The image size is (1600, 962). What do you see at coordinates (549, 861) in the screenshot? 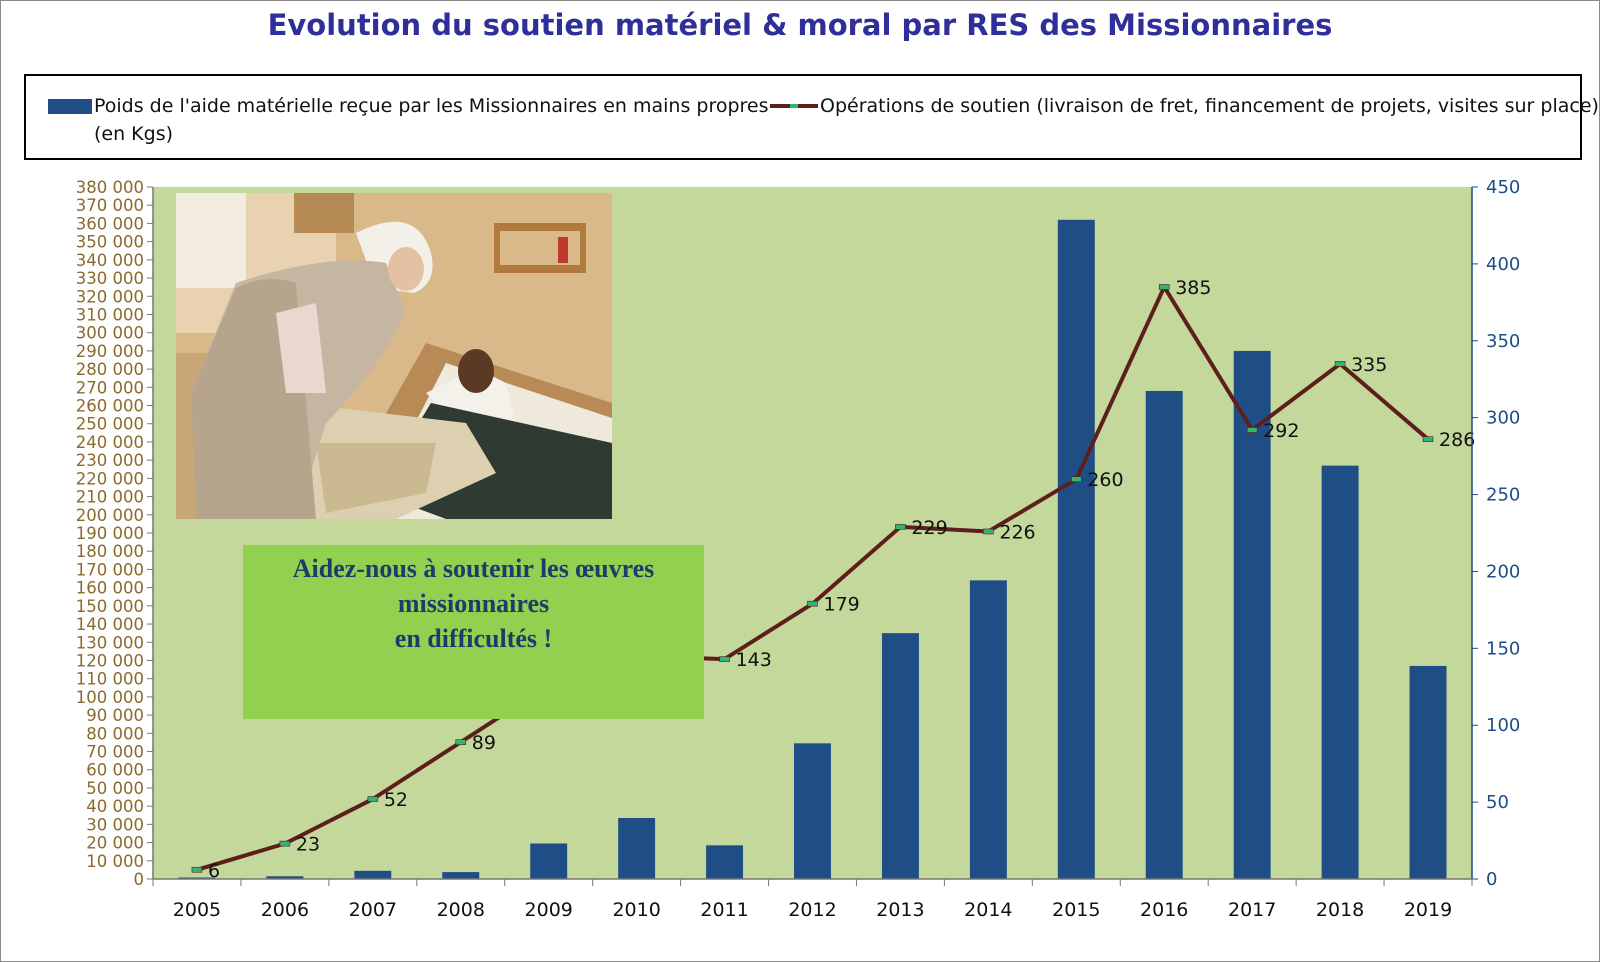
I see `bar-2009` at bounding box center [549, 861].